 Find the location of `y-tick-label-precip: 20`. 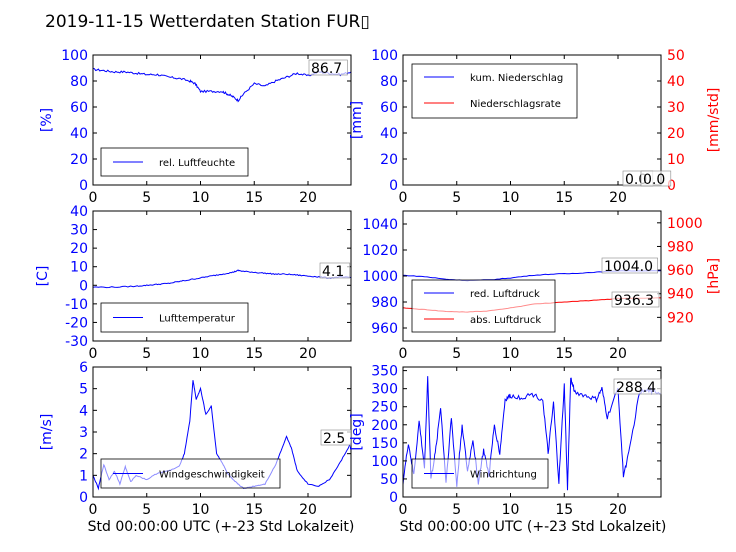

y-tick-label-precip: 20 is located at coordinates (389, 160).